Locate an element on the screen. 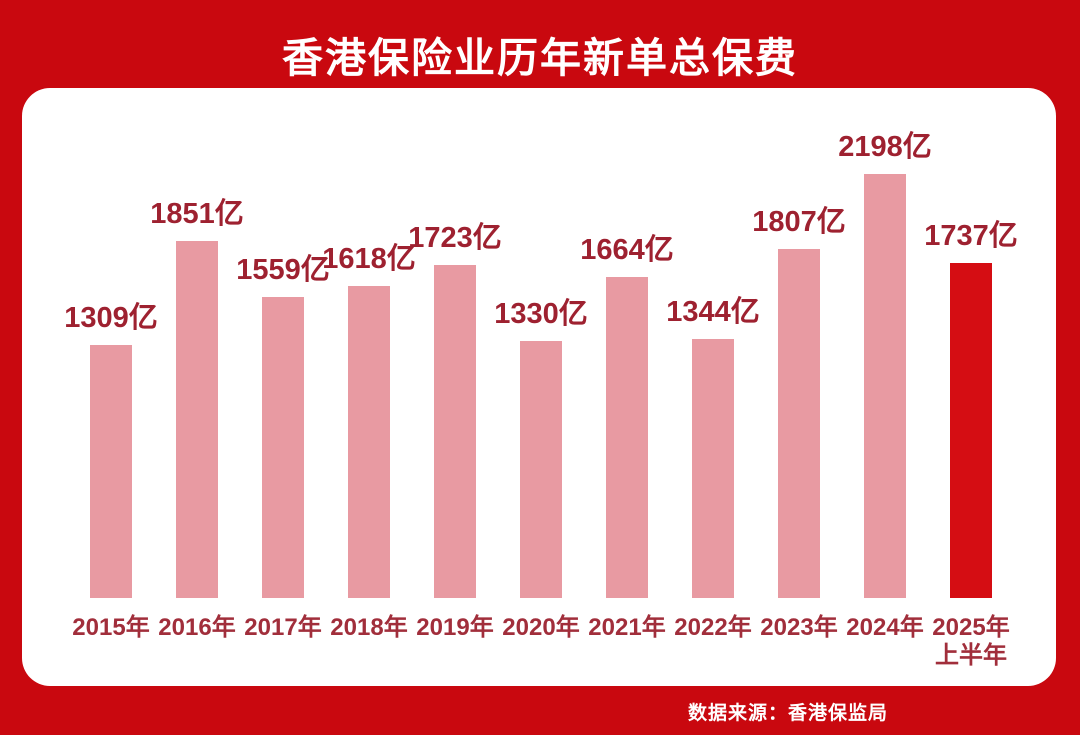  bar-2022年 is located at coordinates (713, 468).